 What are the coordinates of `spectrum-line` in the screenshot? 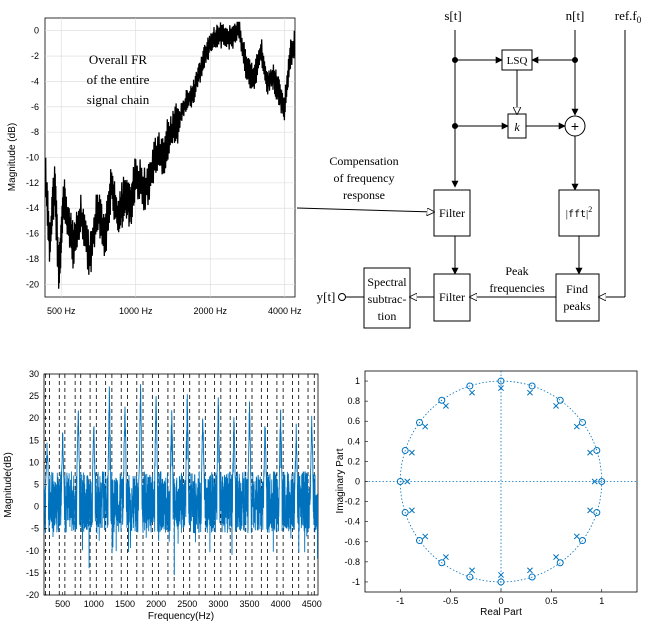 It's located at (181, 480).